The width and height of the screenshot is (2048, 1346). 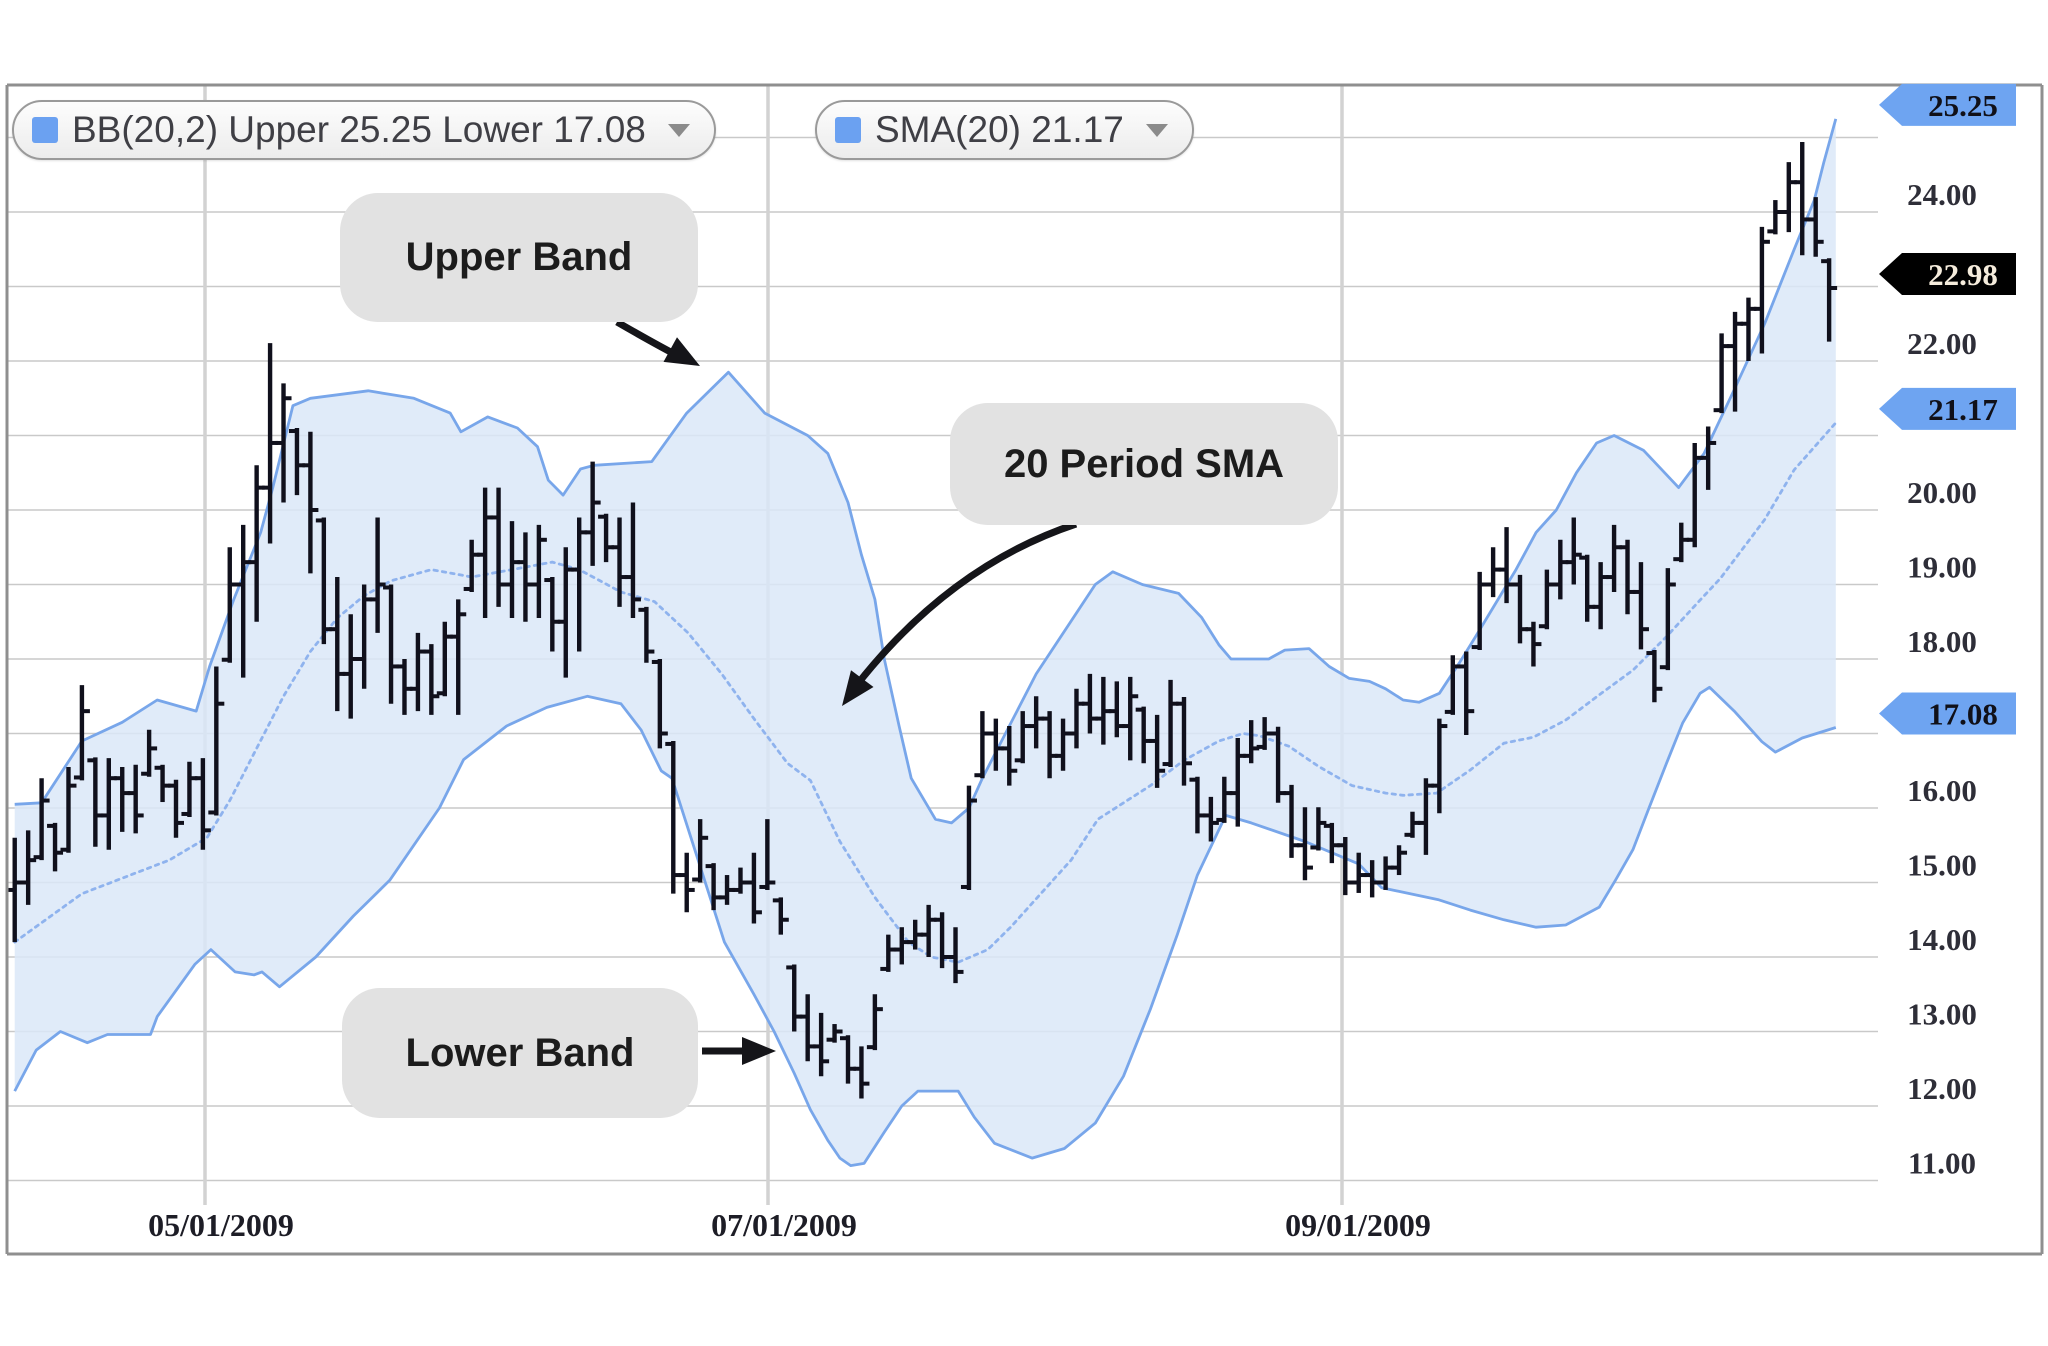 What do you see at coordinates (858, 688) in the screenshot?
I see `sma-arrow-head` at bounding box center [858, 688].